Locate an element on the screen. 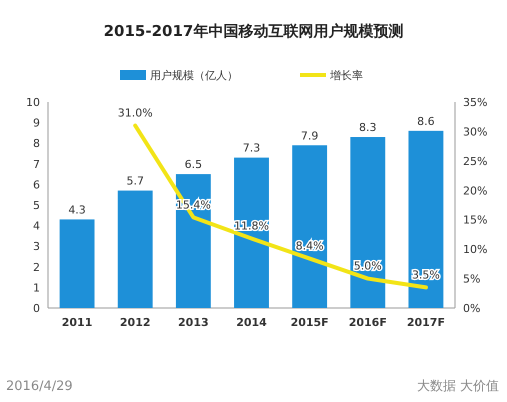 This screenshot has width=507, height=402. data-label: 8.3 is located at coordinates (368, 127).